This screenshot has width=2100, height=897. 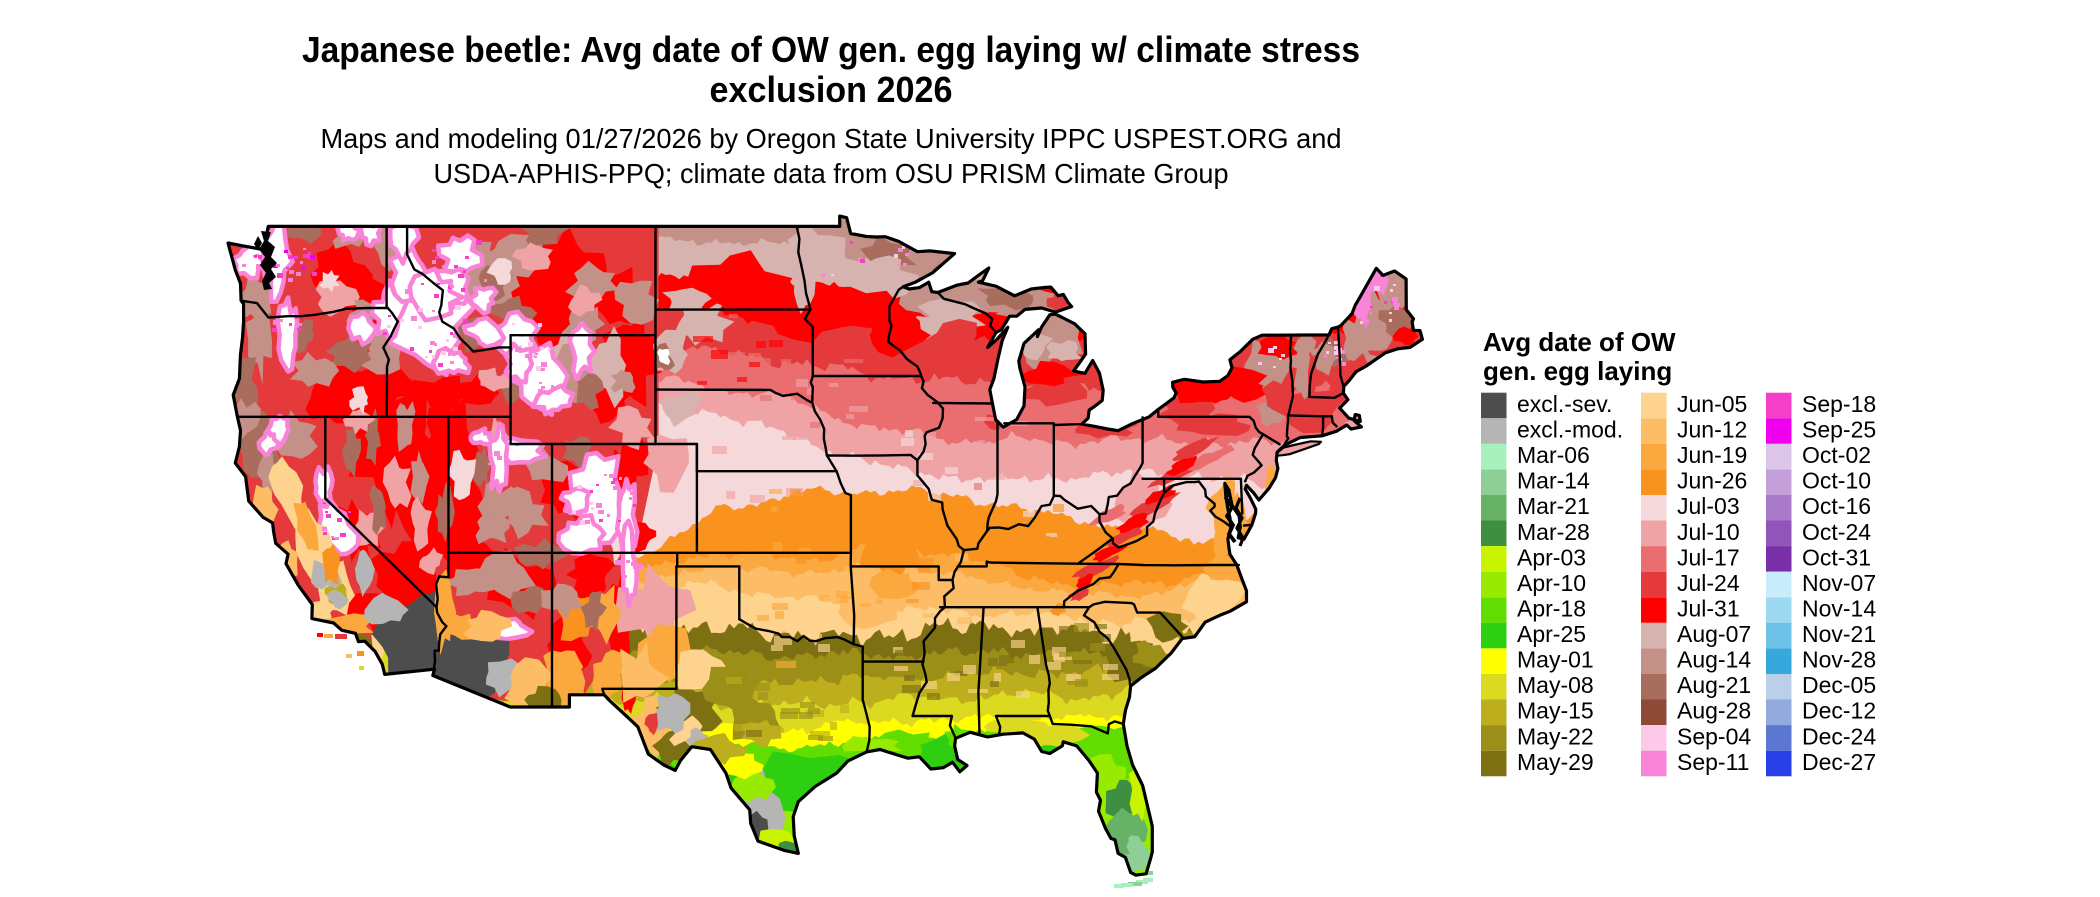 What do you see at coordinates (831, 89) in the screenshot?
I see `svg-text: exclusion 2026` at bounding box center [831, 89].